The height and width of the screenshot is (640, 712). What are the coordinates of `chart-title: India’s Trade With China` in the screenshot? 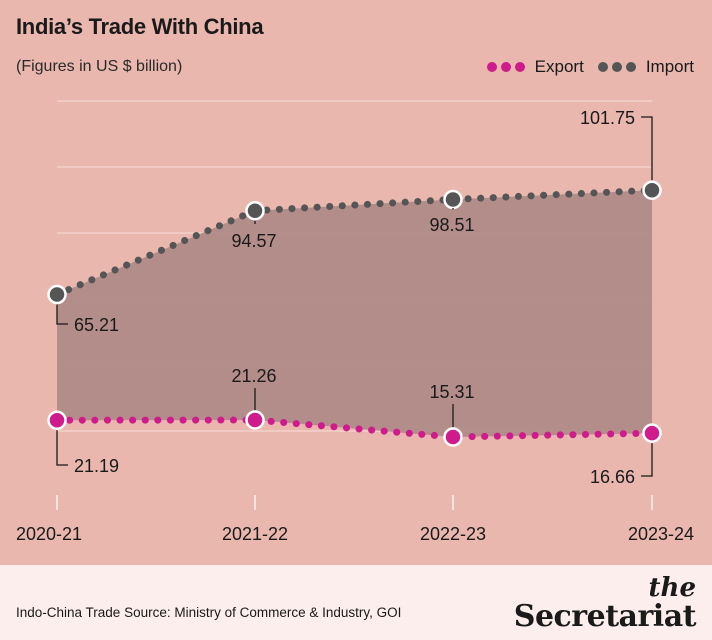 It's located at (140, 26).